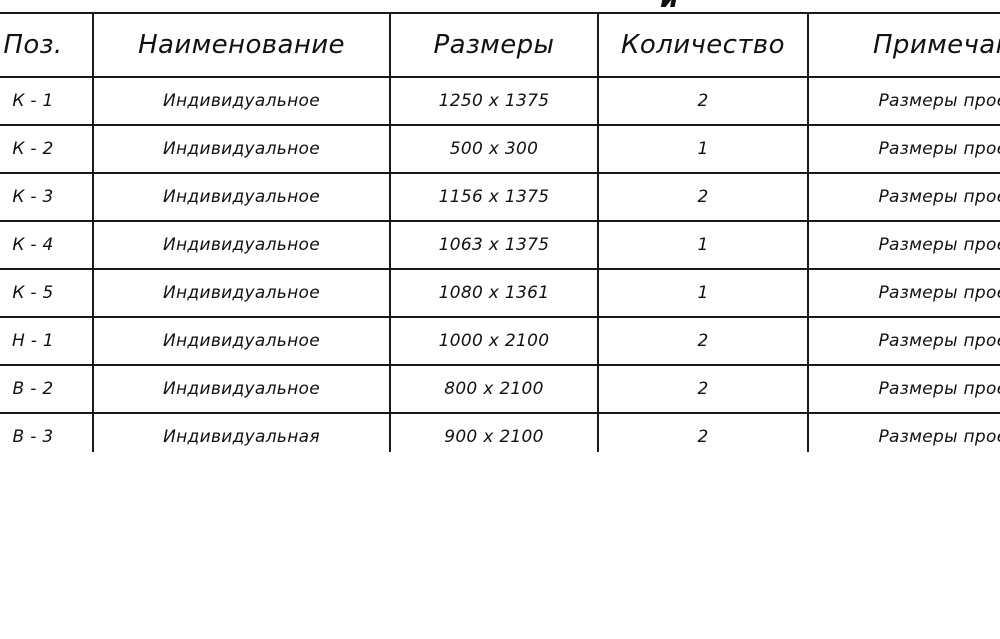  What do you see at coordinates (47, 389) in the screenshot?
I see `cell-position: В - 2` at bounding box center [47, 389].